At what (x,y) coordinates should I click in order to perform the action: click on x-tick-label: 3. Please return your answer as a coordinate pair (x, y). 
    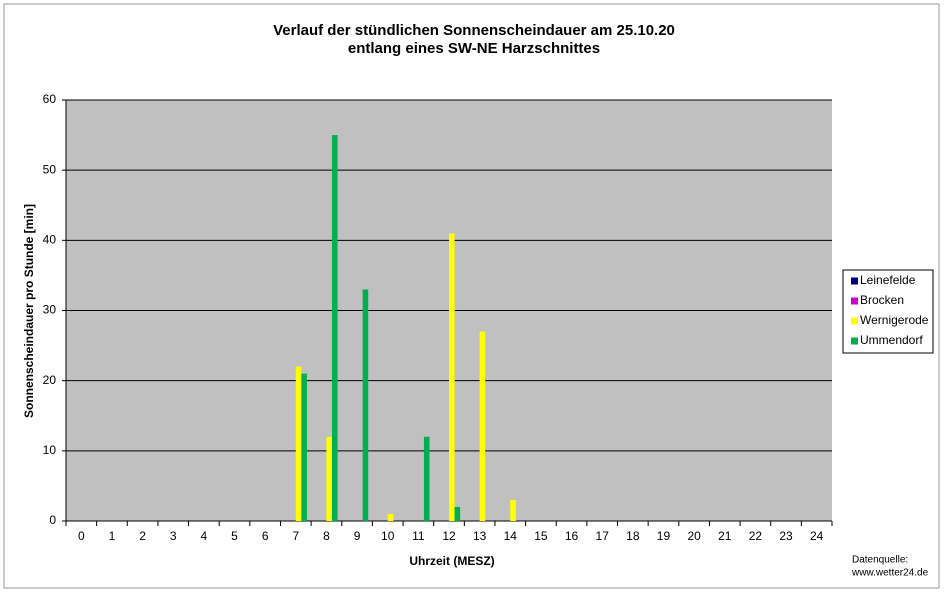
    Looking at the image, I should click on (173, 536).